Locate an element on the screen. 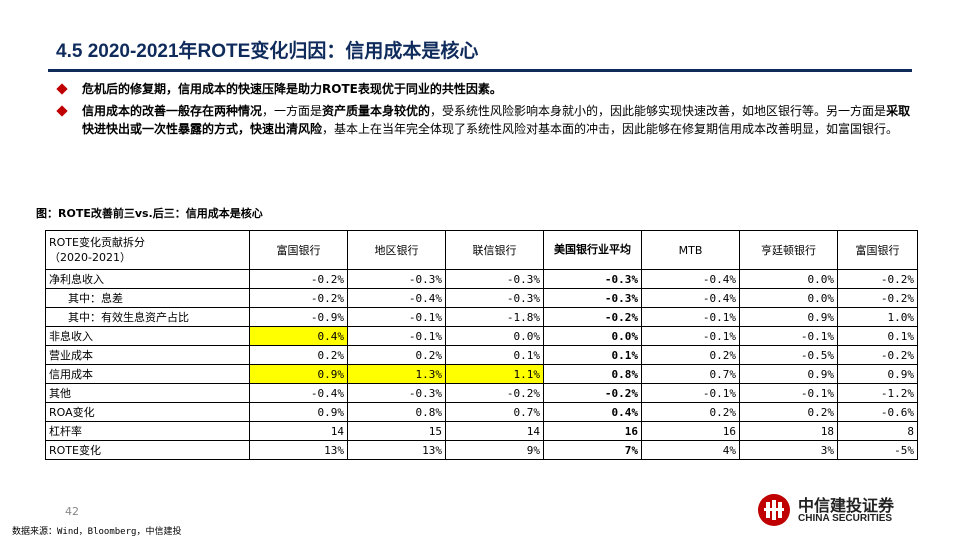 The width and height of the screenshot is (960, 540). table-cell: 4% is located at coordinates (690, 450).